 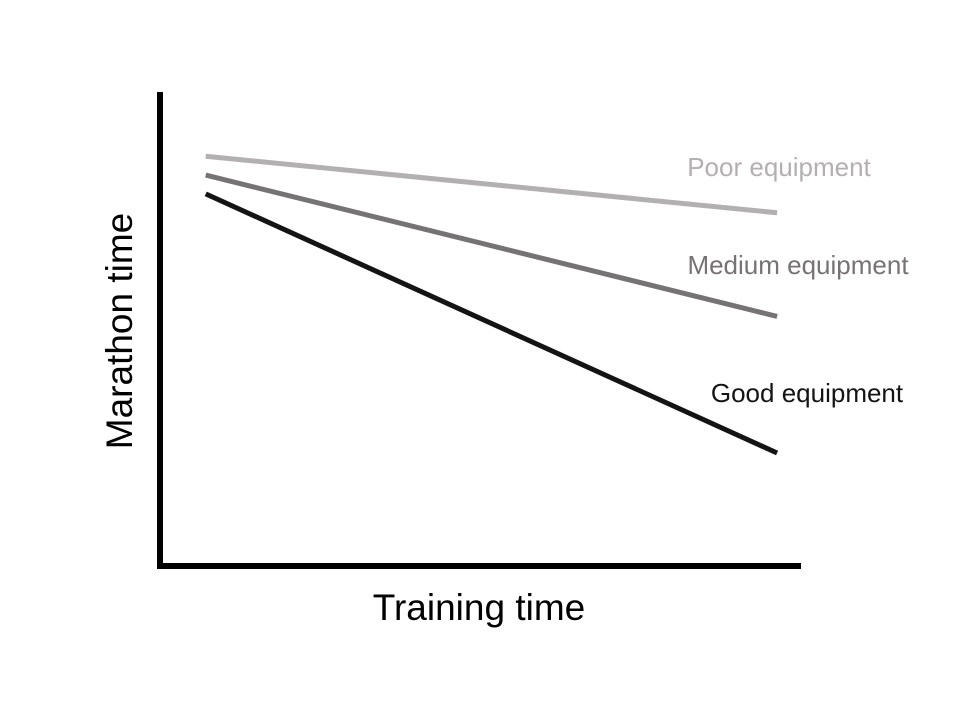 I want to click on series-line-medium-equipment, so click(x=491, y=245).